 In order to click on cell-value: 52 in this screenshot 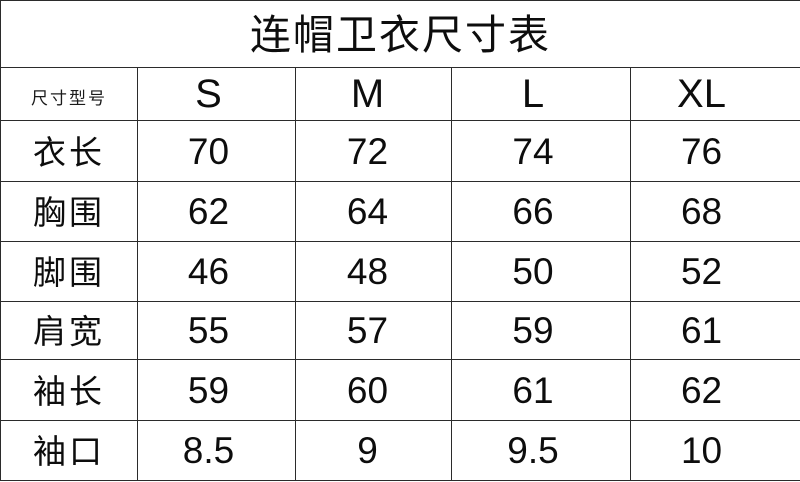, I will do `click(701, 272)`.